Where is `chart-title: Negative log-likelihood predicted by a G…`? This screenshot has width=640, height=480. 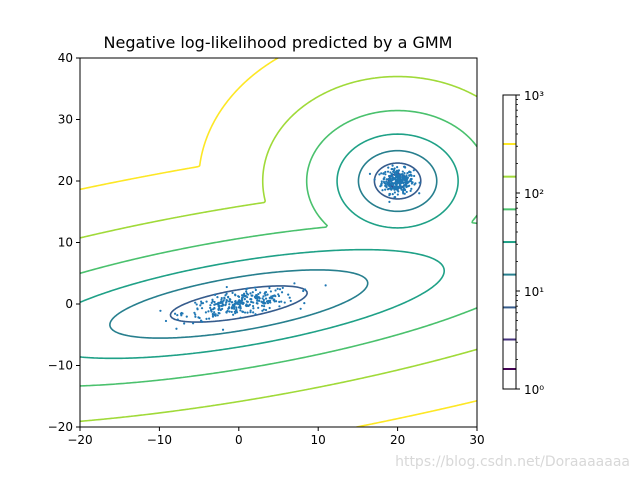 chart-title: Negative log-likelihood predicted by a G… is located at coordinates (278, 42).